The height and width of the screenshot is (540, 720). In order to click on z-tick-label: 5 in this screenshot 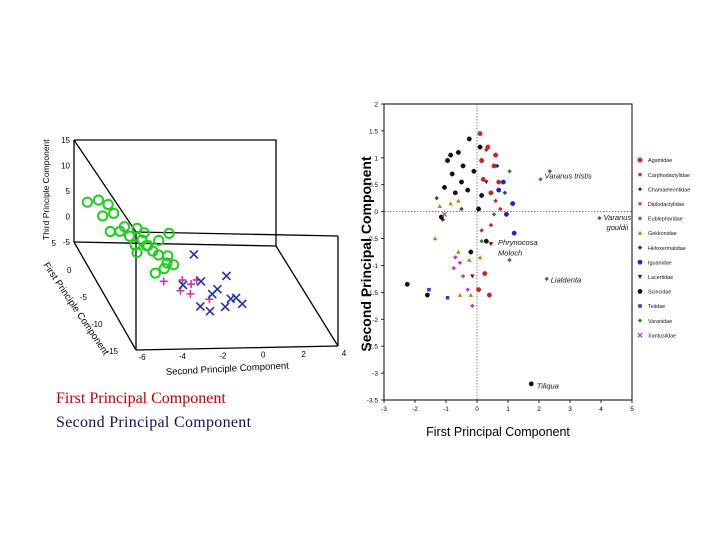, I will do `click(68, 191)`.